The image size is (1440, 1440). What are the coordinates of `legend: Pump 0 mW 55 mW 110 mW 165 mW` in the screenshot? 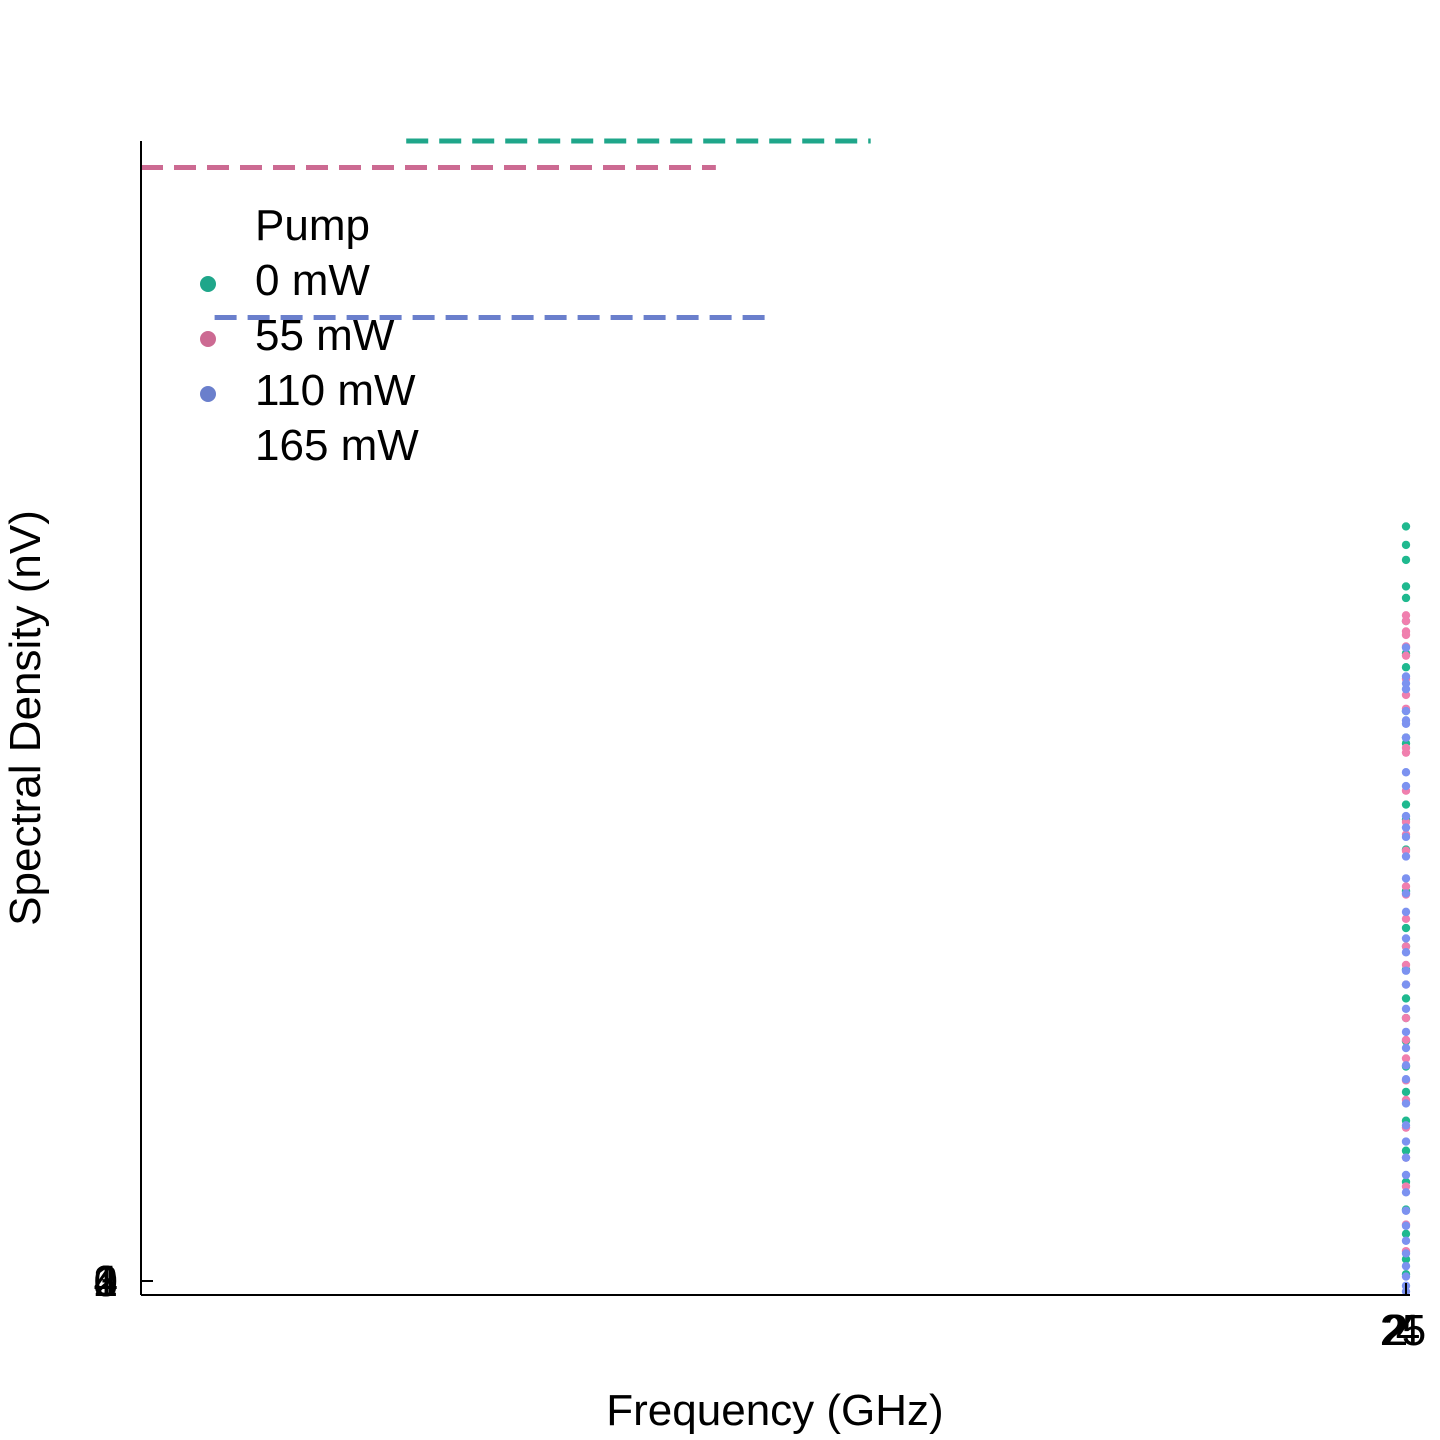 It's located at (309, 335).